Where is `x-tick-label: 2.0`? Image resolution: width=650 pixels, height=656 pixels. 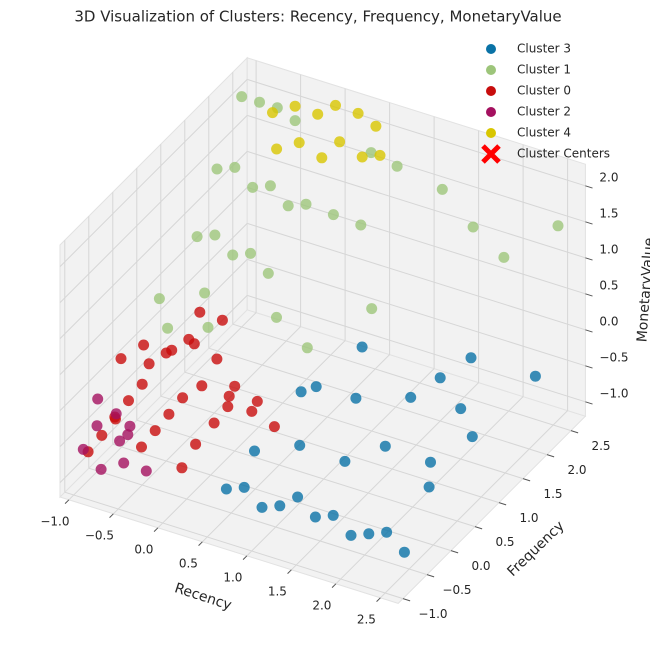
x-tick-label: 2.0 is located at coordinates (321, 605).